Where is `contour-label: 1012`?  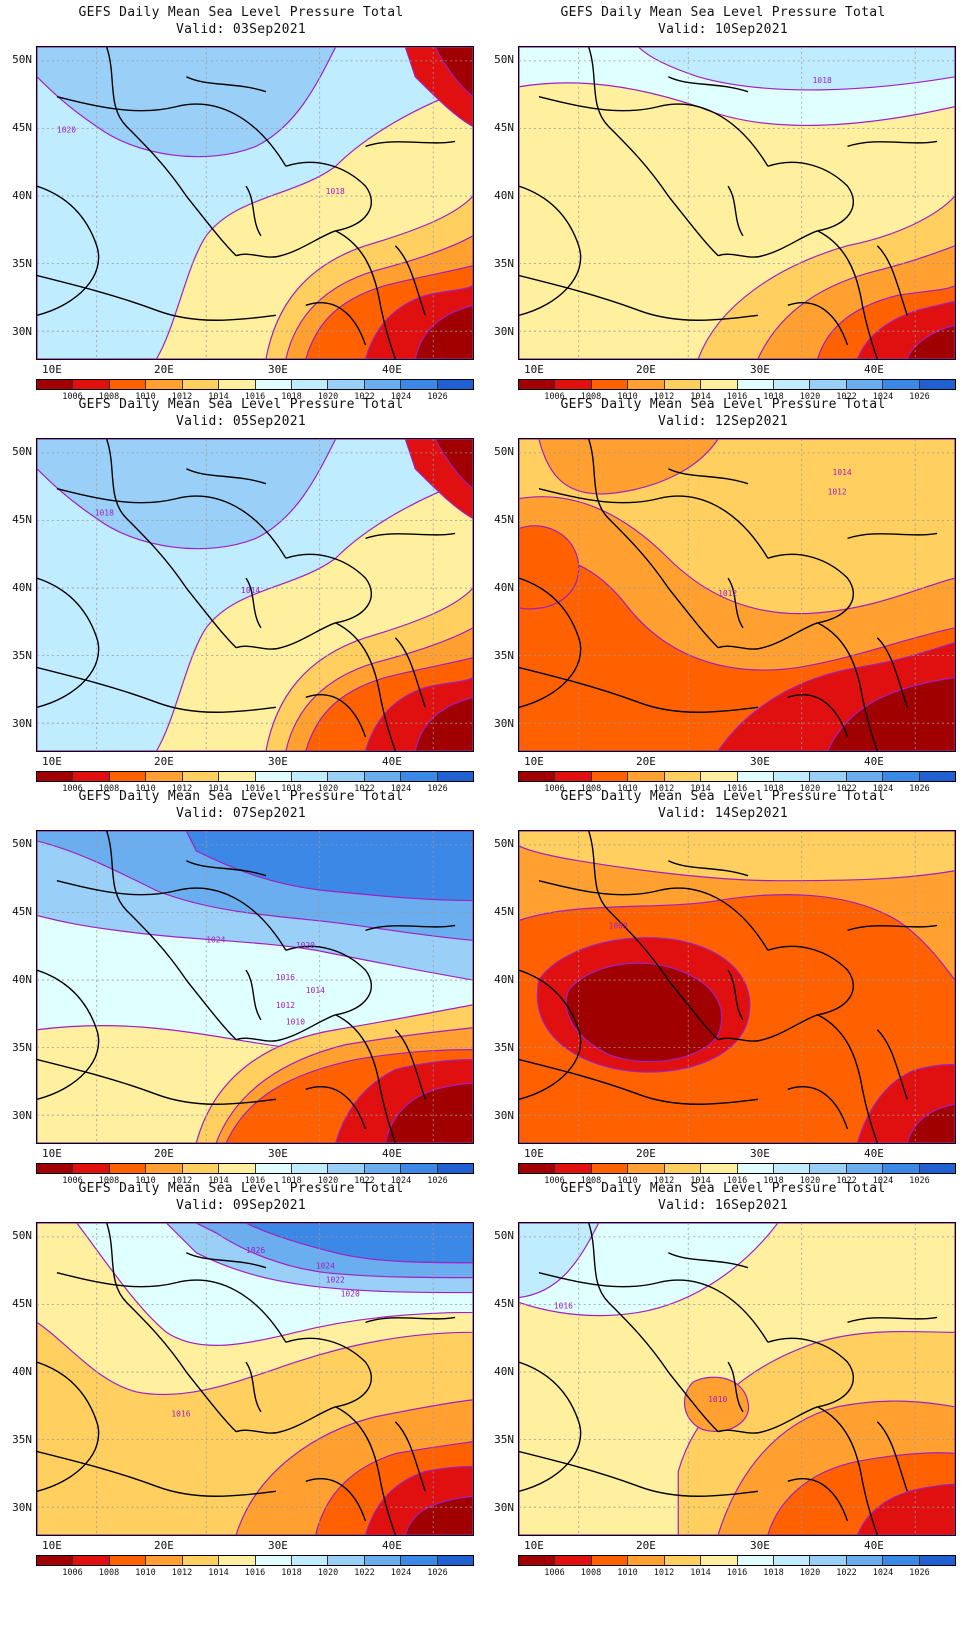 contour-label: 1012 is located at coordinates (285, 1005).